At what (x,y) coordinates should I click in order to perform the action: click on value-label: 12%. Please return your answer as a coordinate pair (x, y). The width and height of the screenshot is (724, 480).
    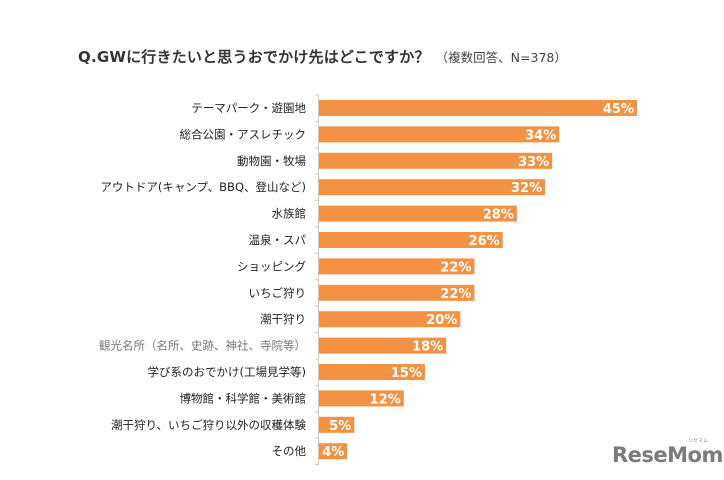
    Looking at the image, I should click on (385, 399).